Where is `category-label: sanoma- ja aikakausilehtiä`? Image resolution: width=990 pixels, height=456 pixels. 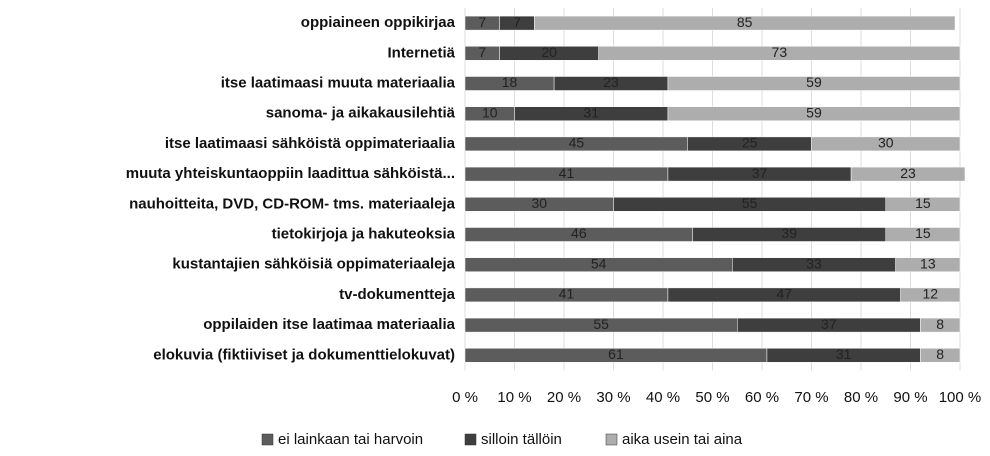 category-label: sanoma- ja aikakausilehtiä is located at coordinates (361, 113).